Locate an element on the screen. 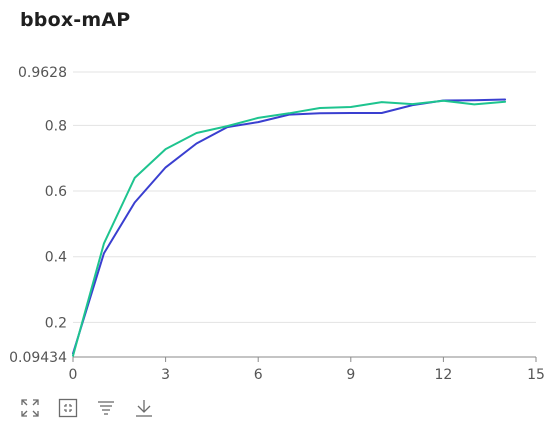  x-tick-label: 12 is located at coordinates (443, 375).